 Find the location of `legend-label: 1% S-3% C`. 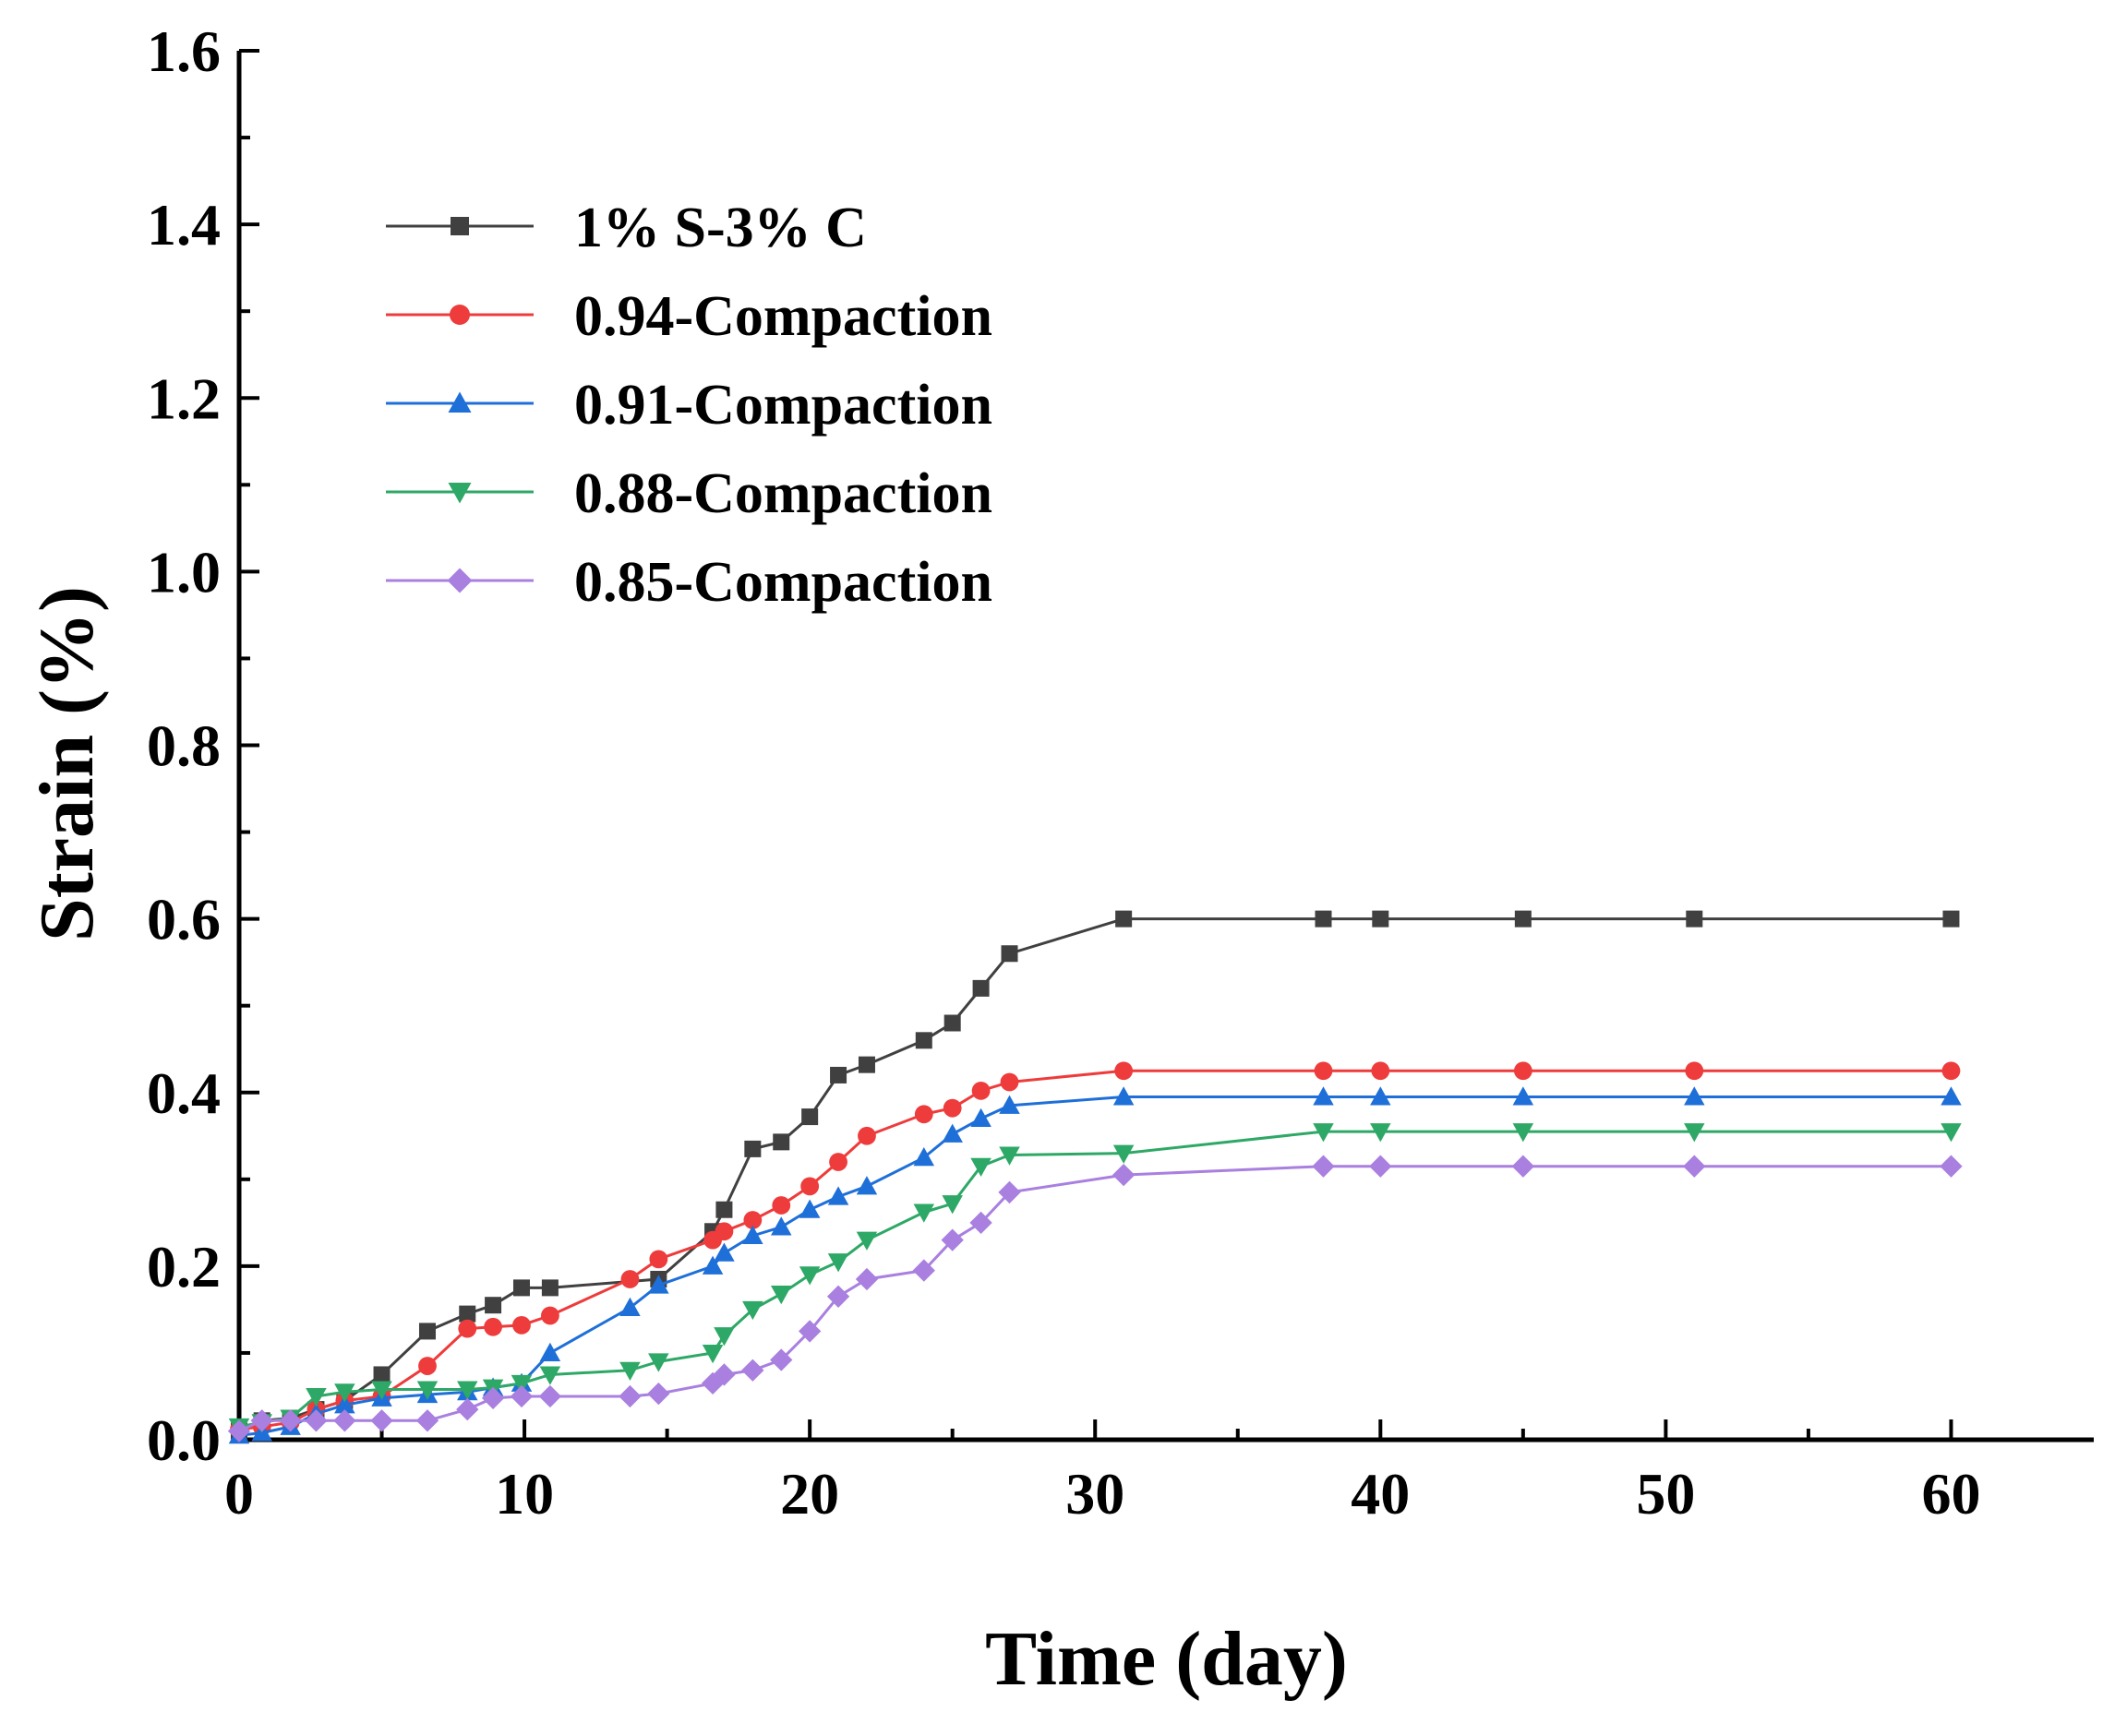

legend-label: 1% S-3% C is located at coordinates (720, 228).